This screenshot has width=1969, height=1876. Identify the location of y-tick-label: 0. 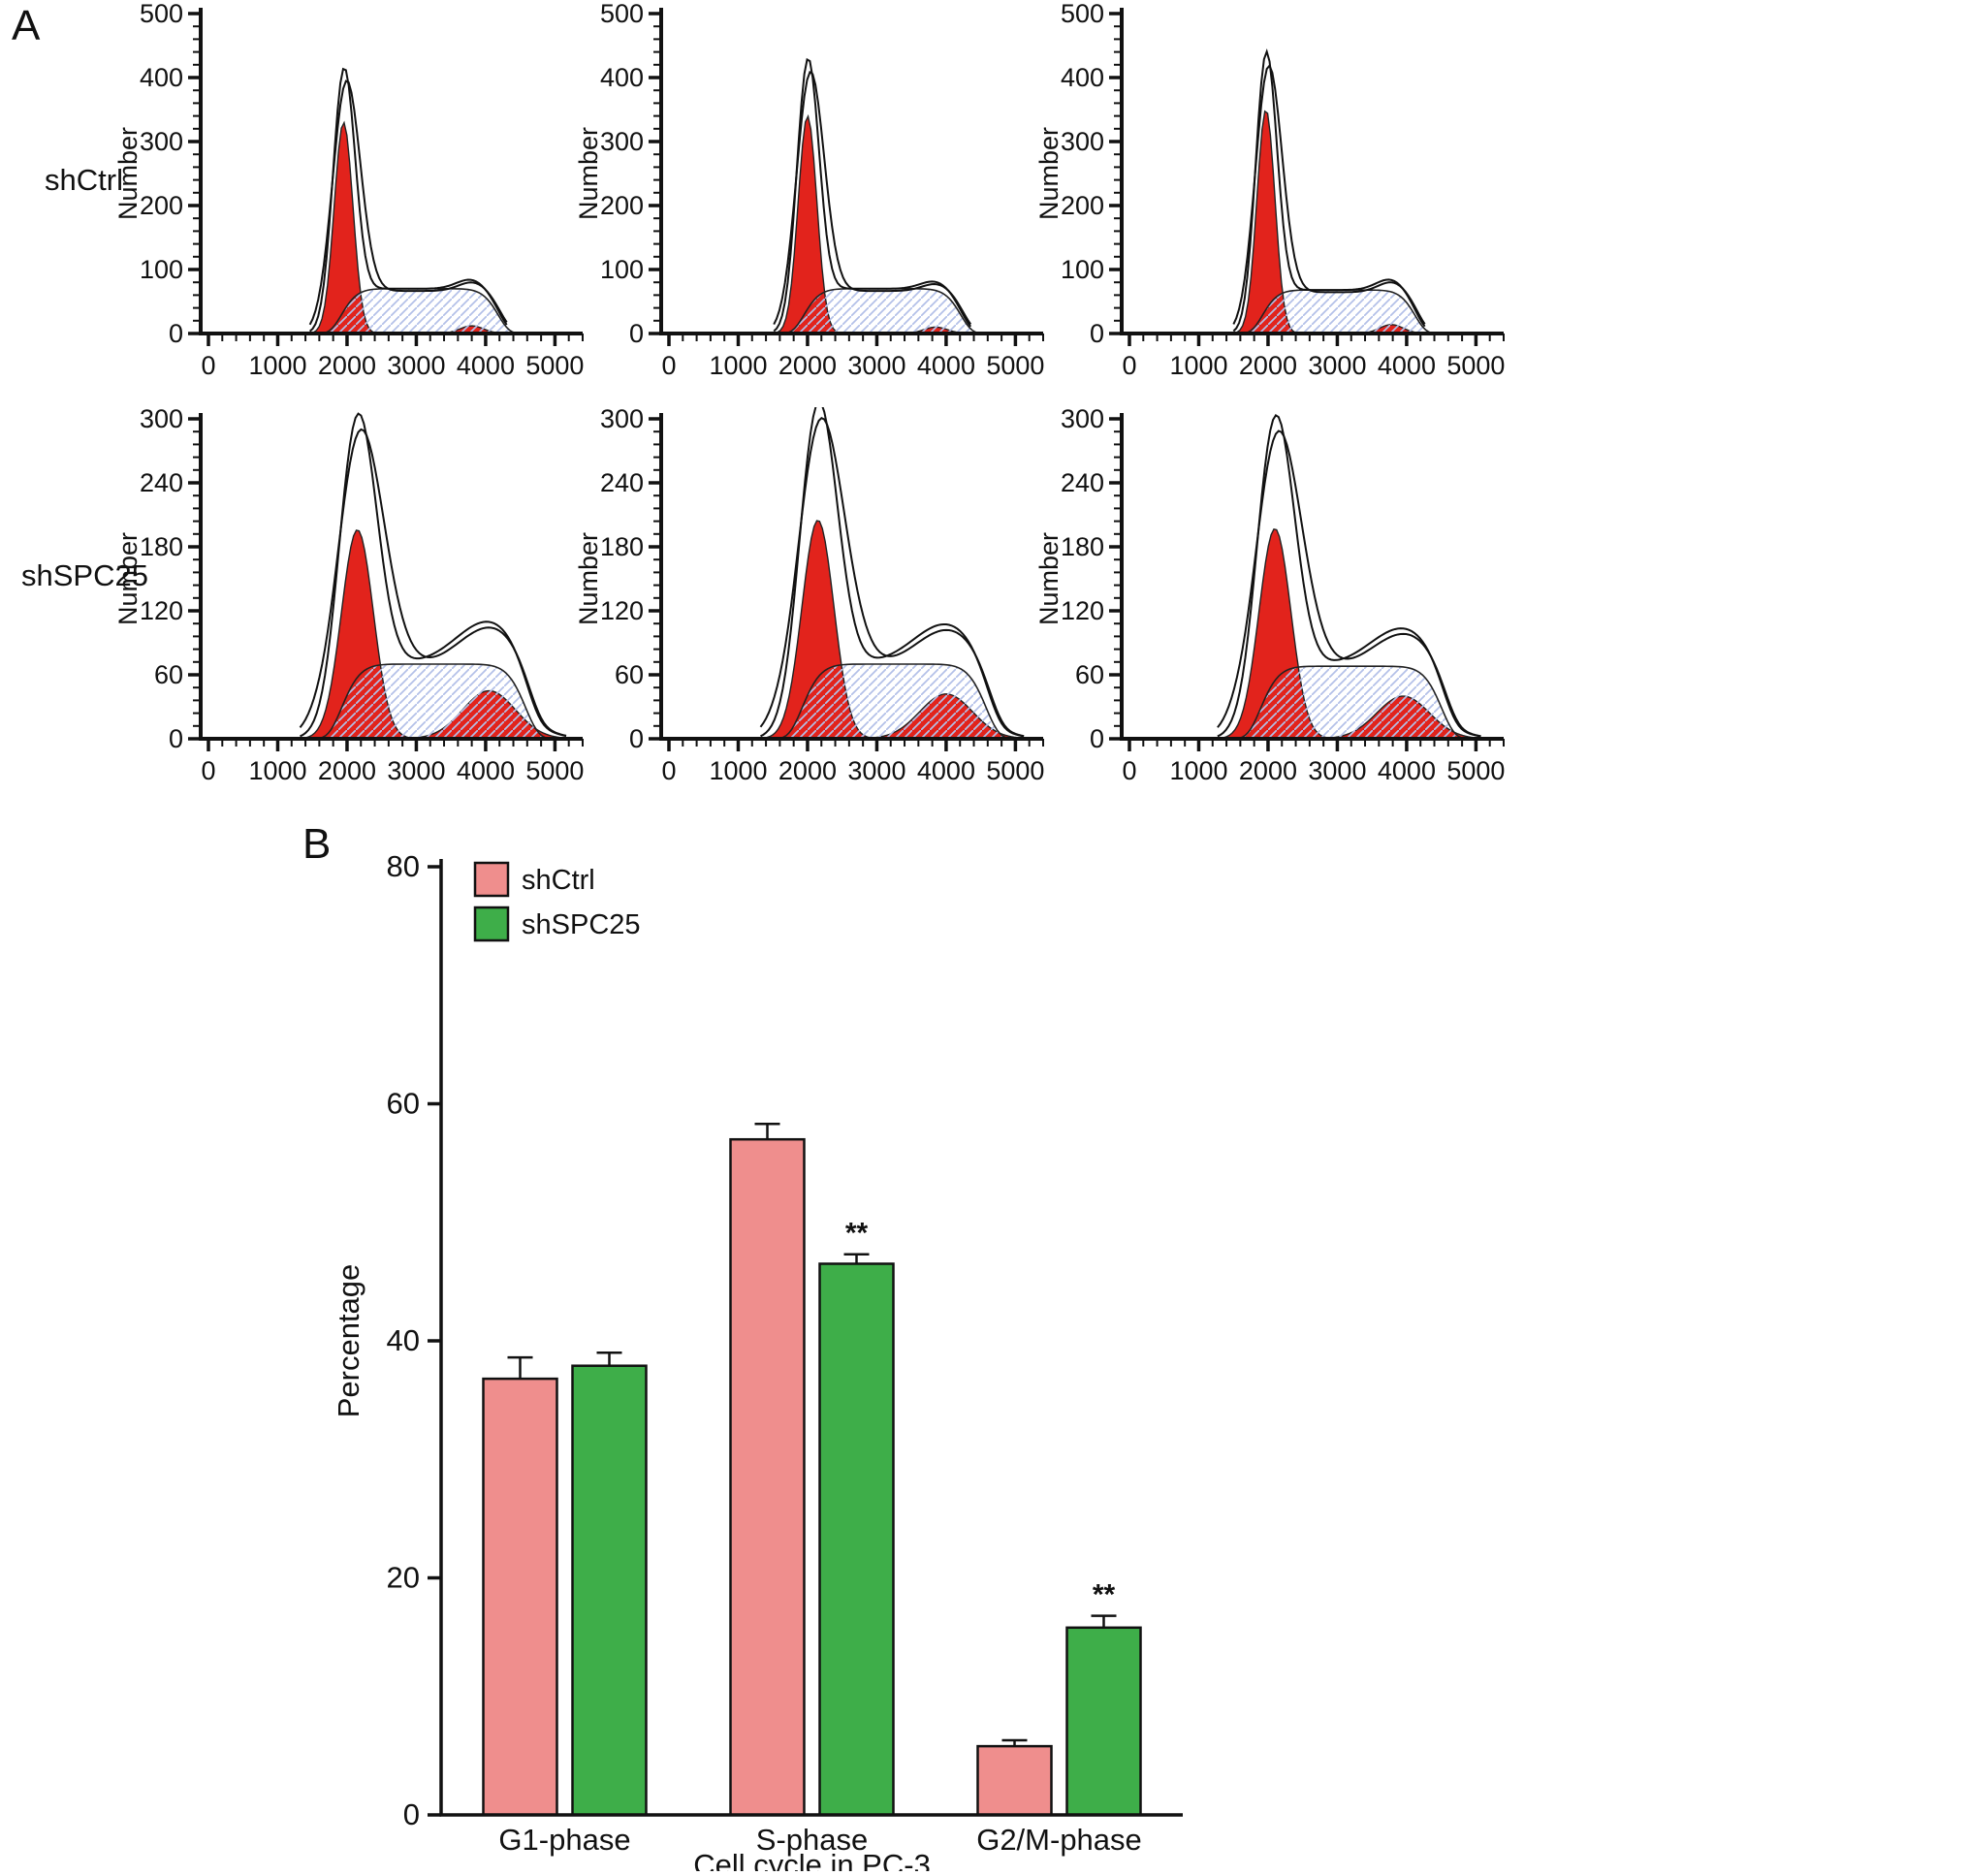
(411, 1814).